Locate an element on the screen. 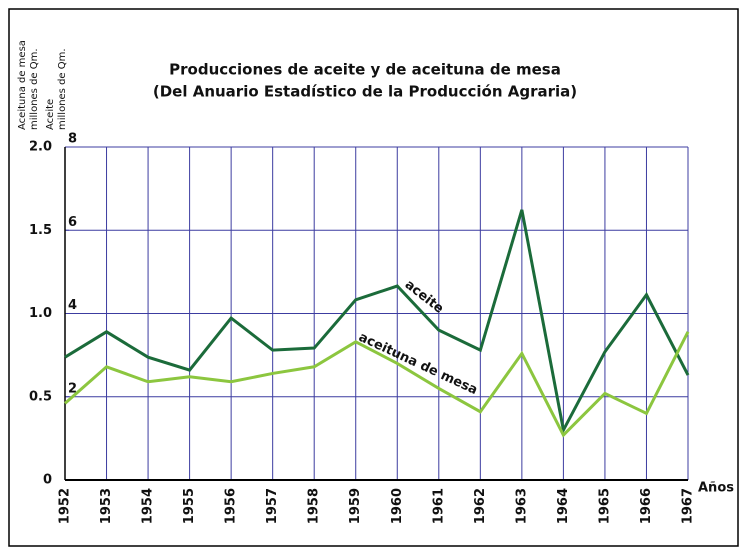 This screenshot has height=551, width=743. x-tick-label: 1953 is located at coordinates (106, 506).